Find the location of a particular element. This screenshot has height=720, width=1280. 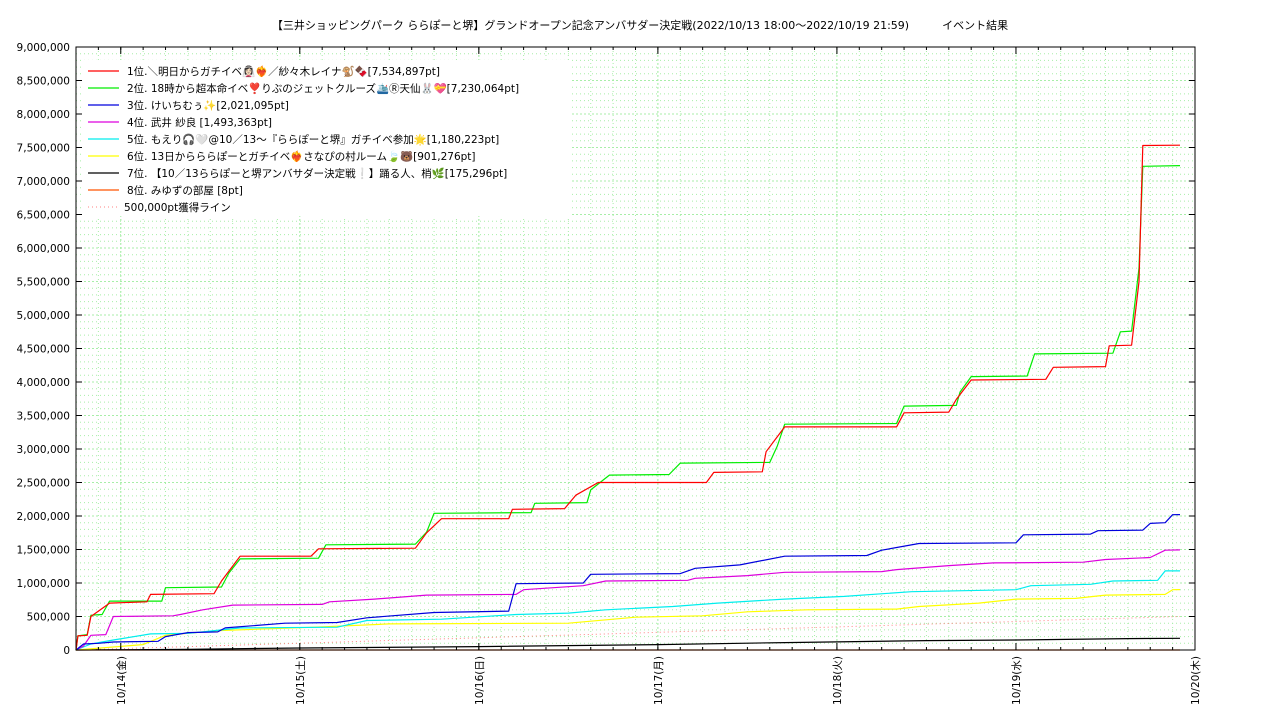

y-tick-label: 6,500,000 is located at coordinates (43, 216).